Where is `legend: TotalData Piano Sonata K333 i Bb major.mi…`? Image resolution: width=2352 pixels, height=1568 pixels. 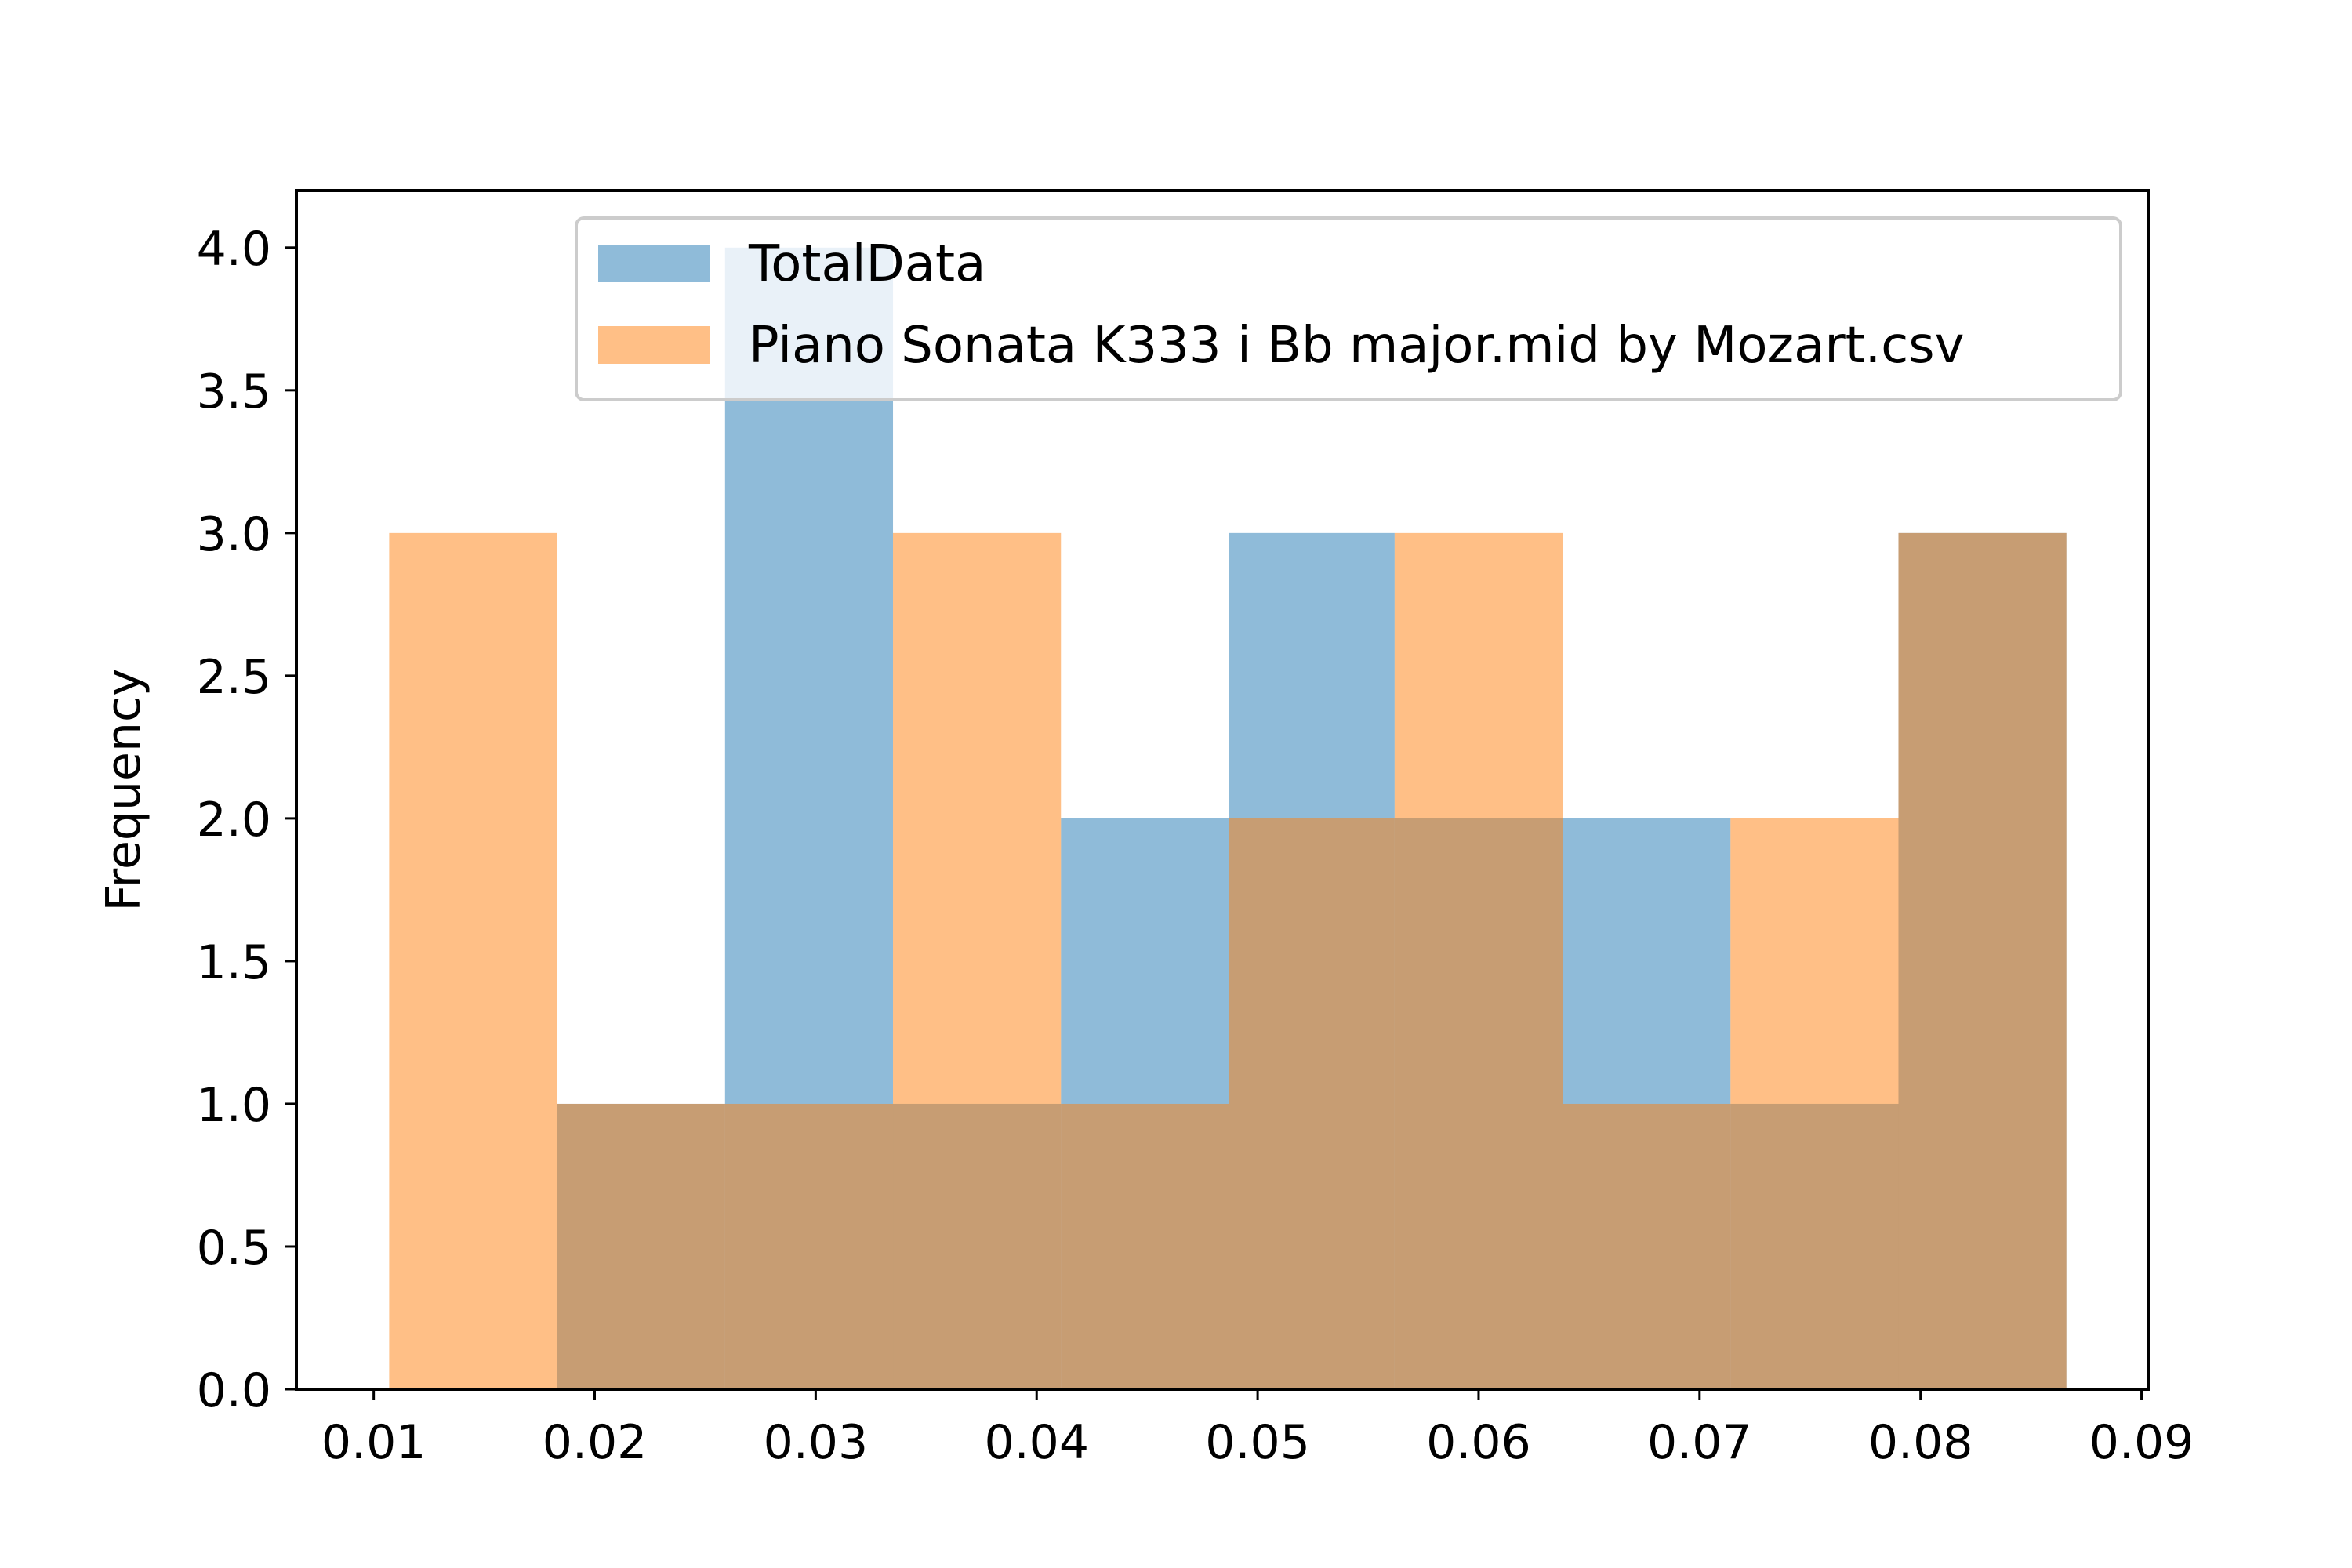 legend: TotalData Piano Sonata K333 i Bb major.mi… is located at coordinates (1348, 308).